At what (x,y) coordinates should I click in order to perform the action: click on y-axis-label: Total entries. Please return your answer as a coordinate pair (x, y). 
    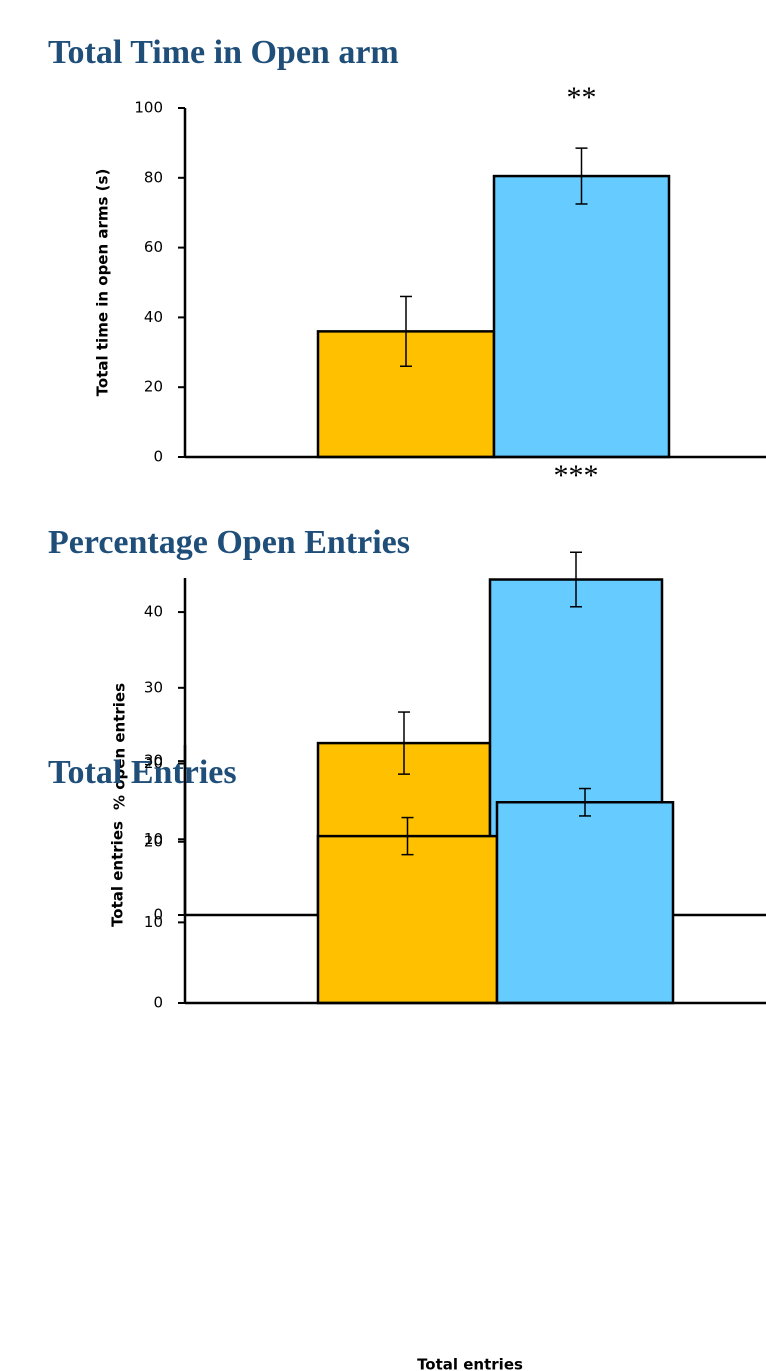
    Looking at the image, I should click on (118, 874).